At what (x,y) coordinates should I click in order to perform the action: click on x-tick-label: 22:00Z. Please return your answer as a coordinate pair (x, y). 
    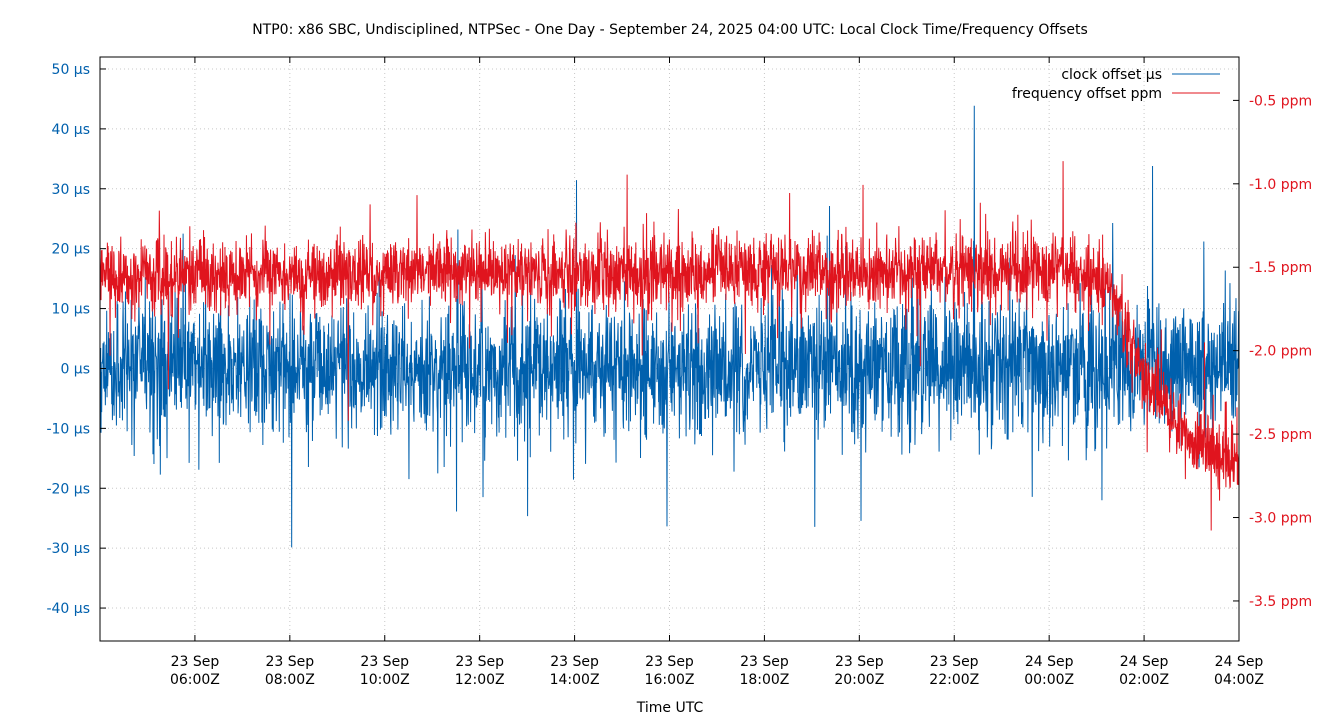
    Looking at the image, I should click on (954, 680).